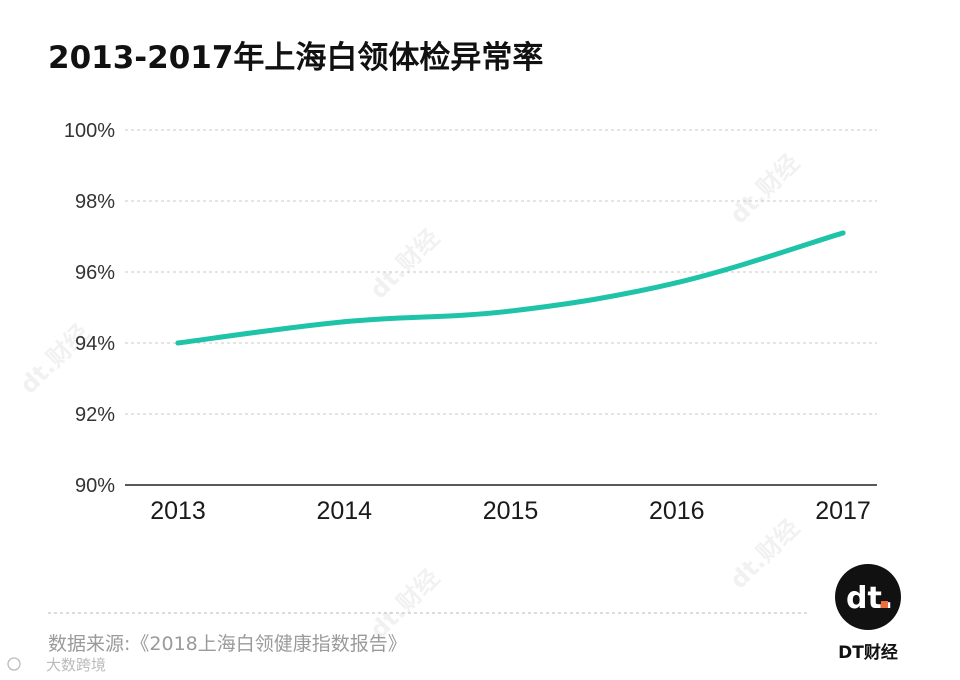 This screenshot has width=960, height=680. What do you see at coordinates (868, 652) in the screenshot?
I see `brand-name: DT财经` at bounding box center [868, 652].